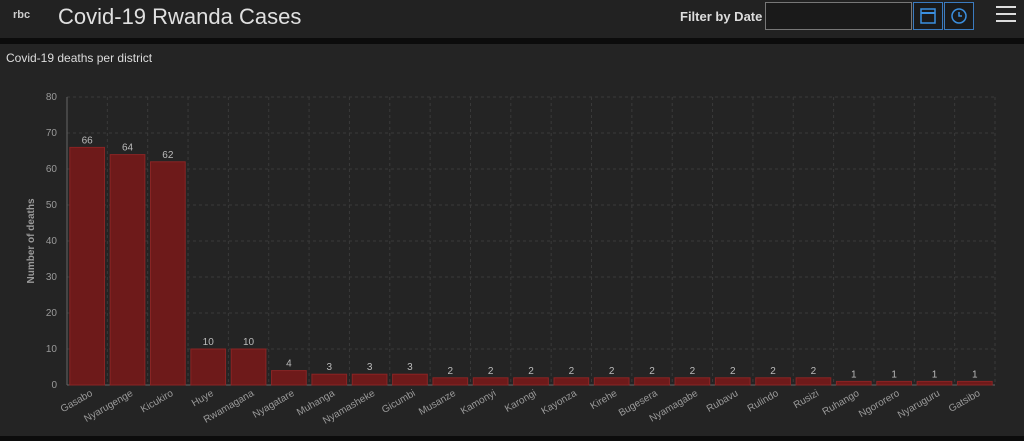  I want to click on x-tick-label: Nyaruguru, so click(919, 404).